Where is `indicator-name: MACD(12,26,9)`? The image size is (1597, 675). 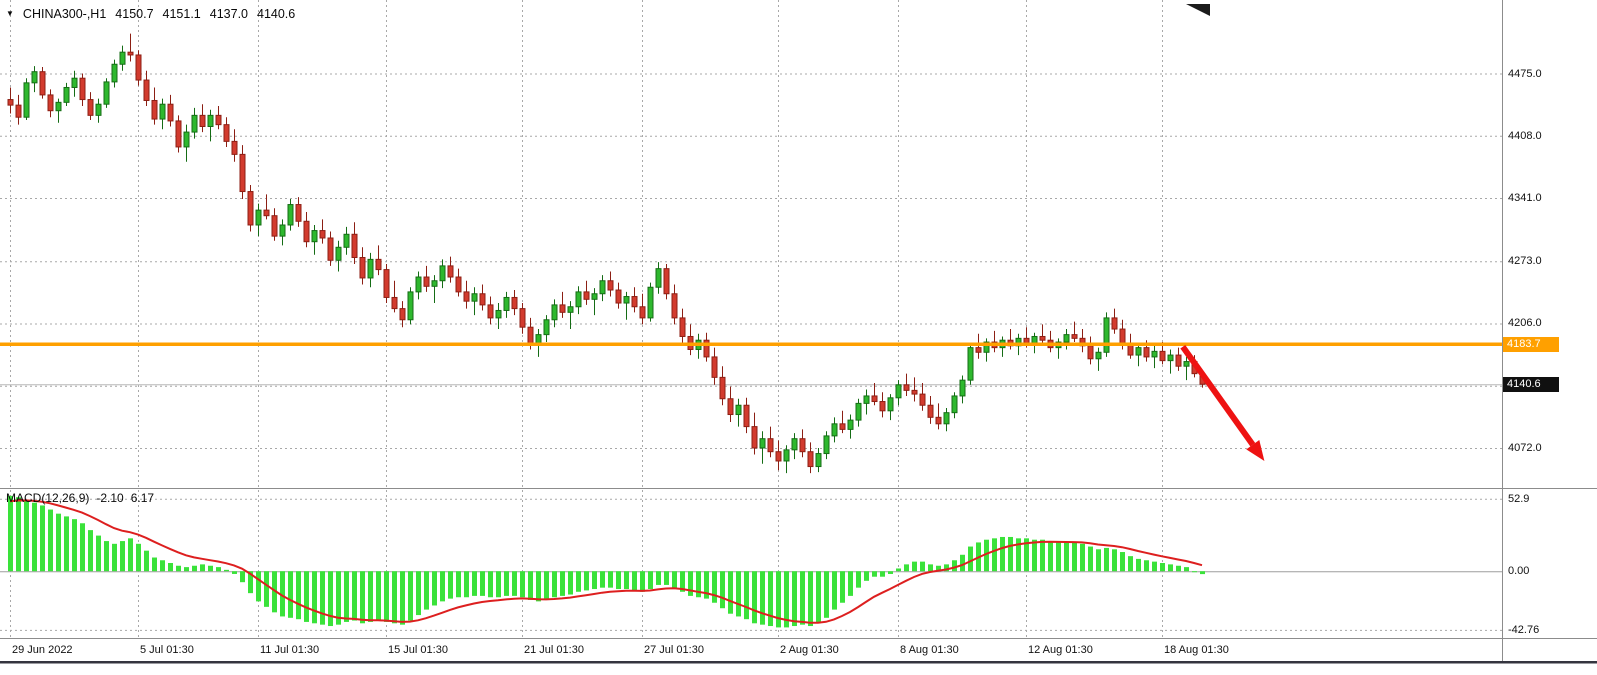 indicator-name: MACD(12,26,9) is located at coordinates (48, 498).